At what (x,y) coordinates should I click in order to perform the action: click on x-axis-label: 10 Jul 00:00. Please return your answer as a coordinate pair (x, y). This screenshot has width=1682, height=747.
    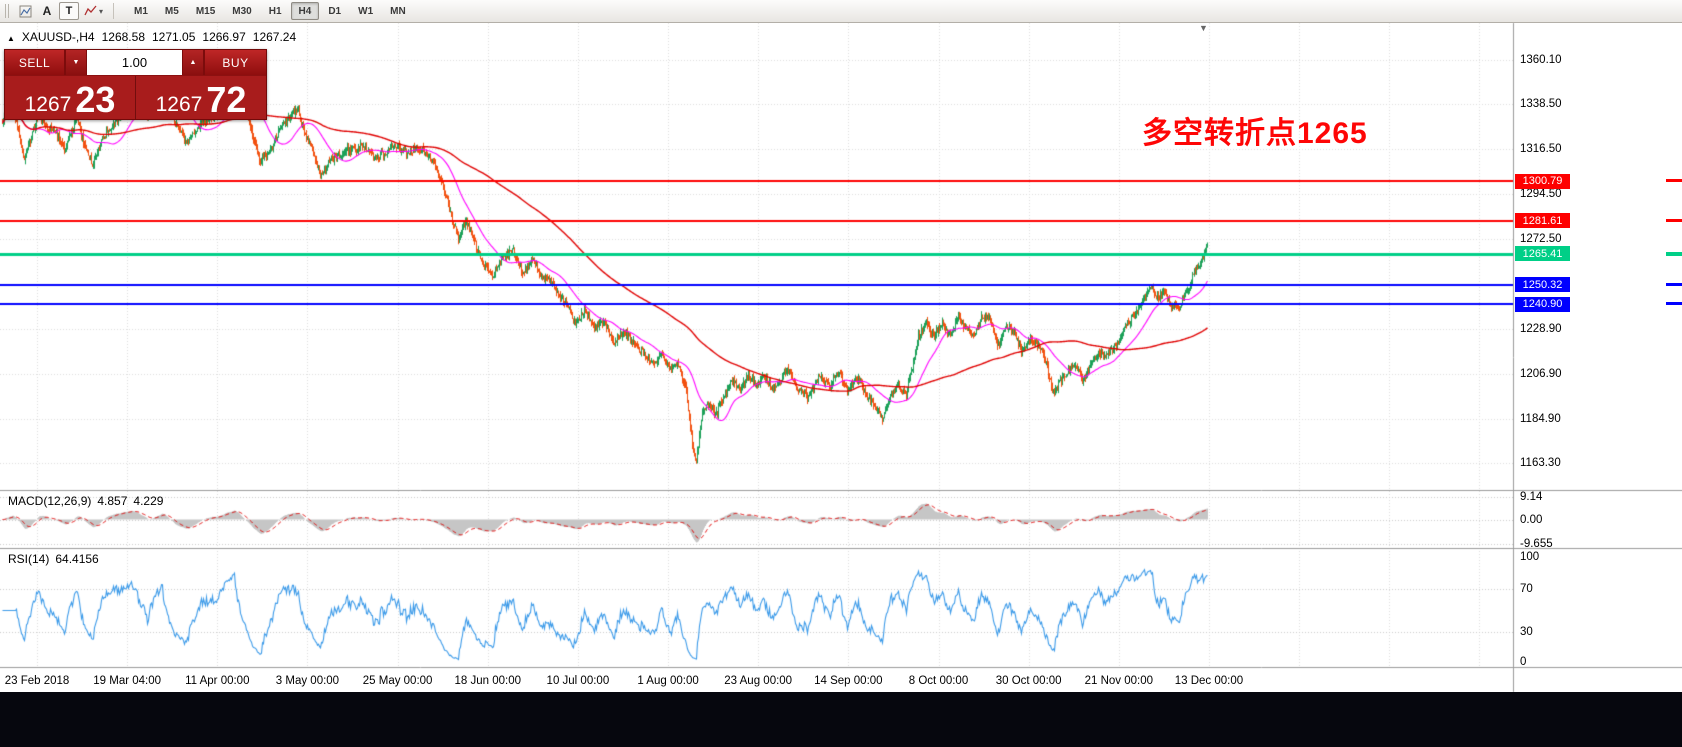
    Looking at the image, I should click on (578, 681).